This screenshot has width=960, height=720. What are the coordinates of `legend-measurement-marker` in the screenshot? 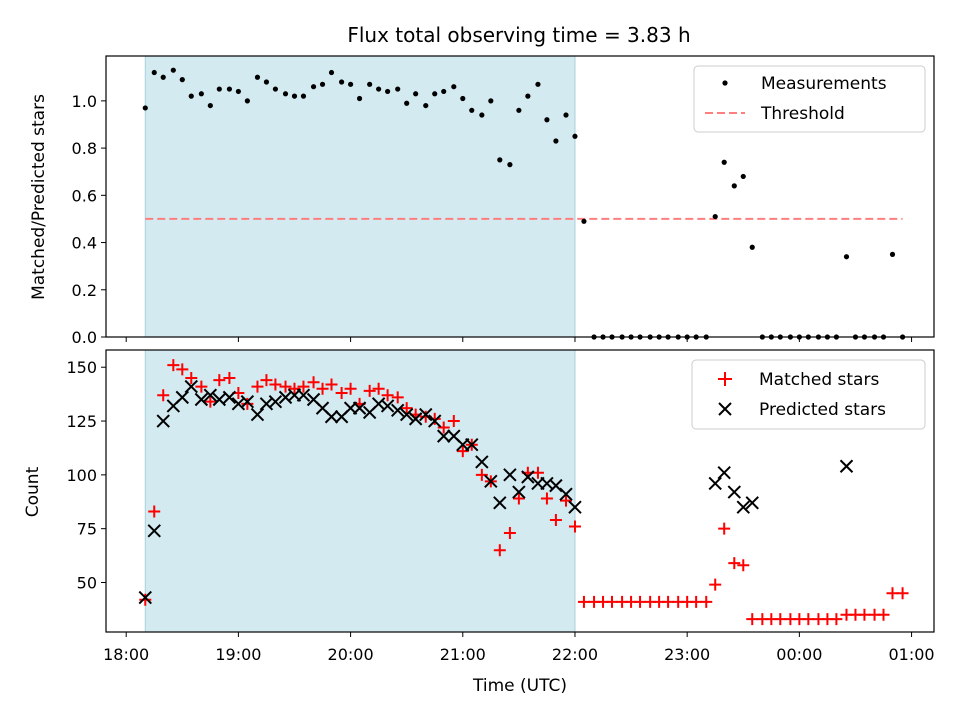 It's located at (725, 83).